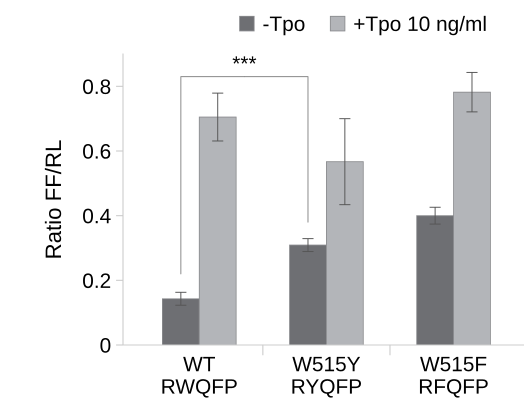 Image resolution: width=524 pixels, height=415 pixels. I want to click on x-tick-label: W515Y RYQFP, so click(327, 377).